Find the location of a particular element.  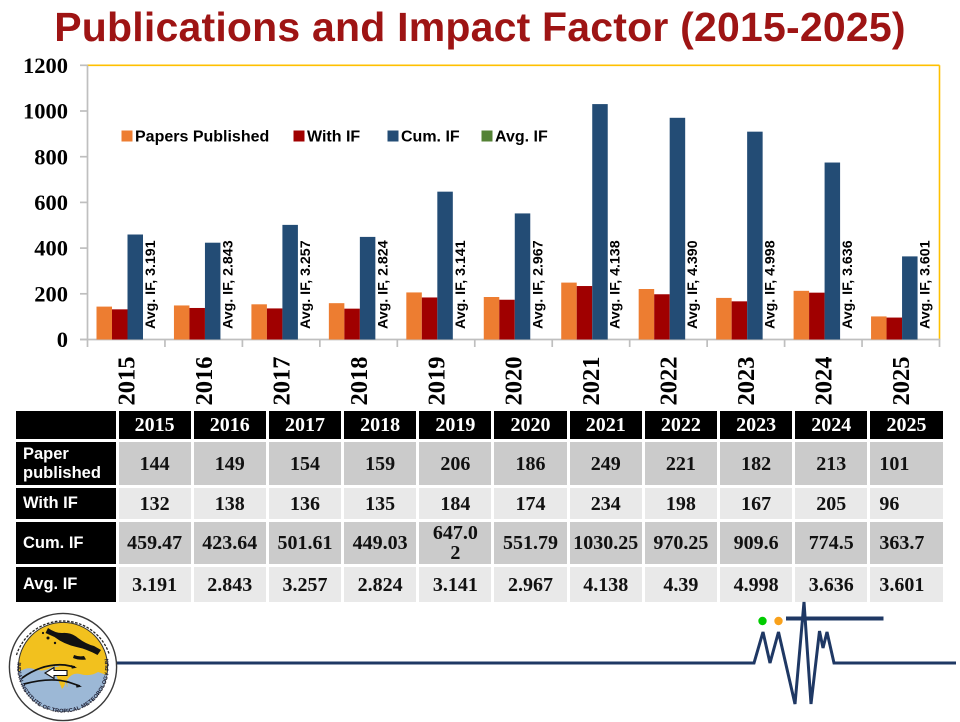

svg-text: Papers Published is located at coordinates (202, 137).